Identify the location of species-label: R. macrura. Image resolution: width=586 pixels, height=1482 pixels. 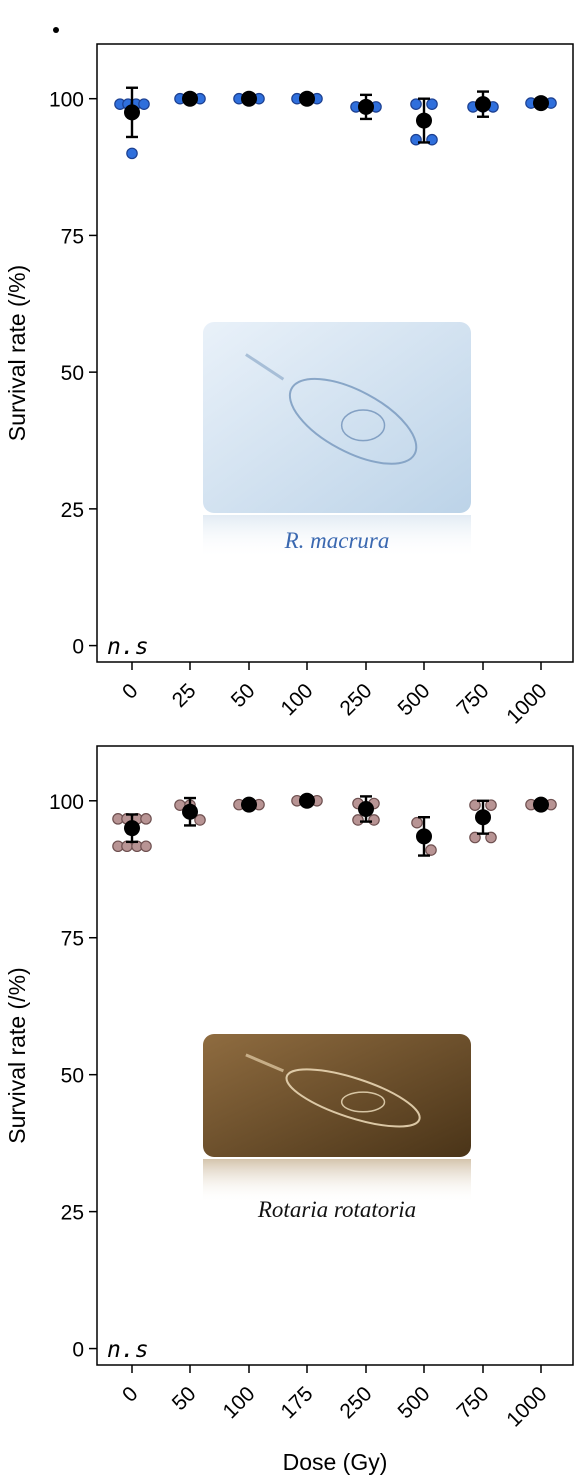
(337, 540).